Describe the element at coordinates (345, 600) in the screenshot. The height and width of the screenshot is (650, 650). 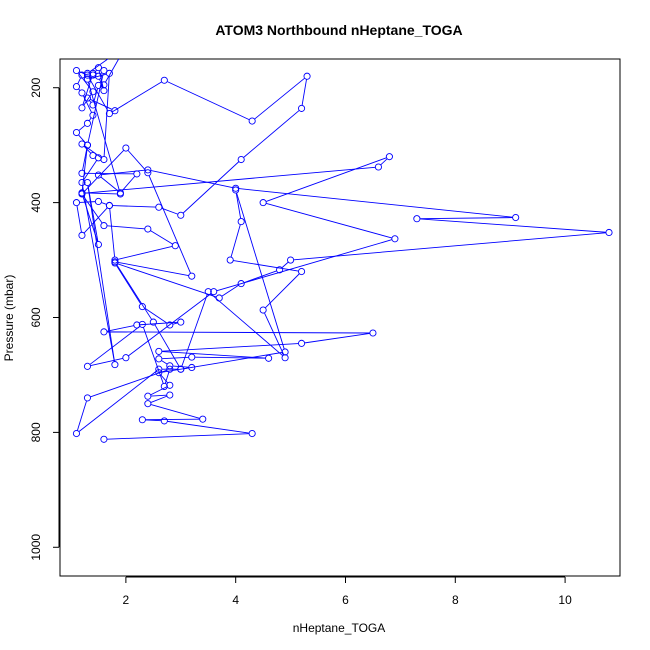
I see `x-tick-label: 6` at that location.